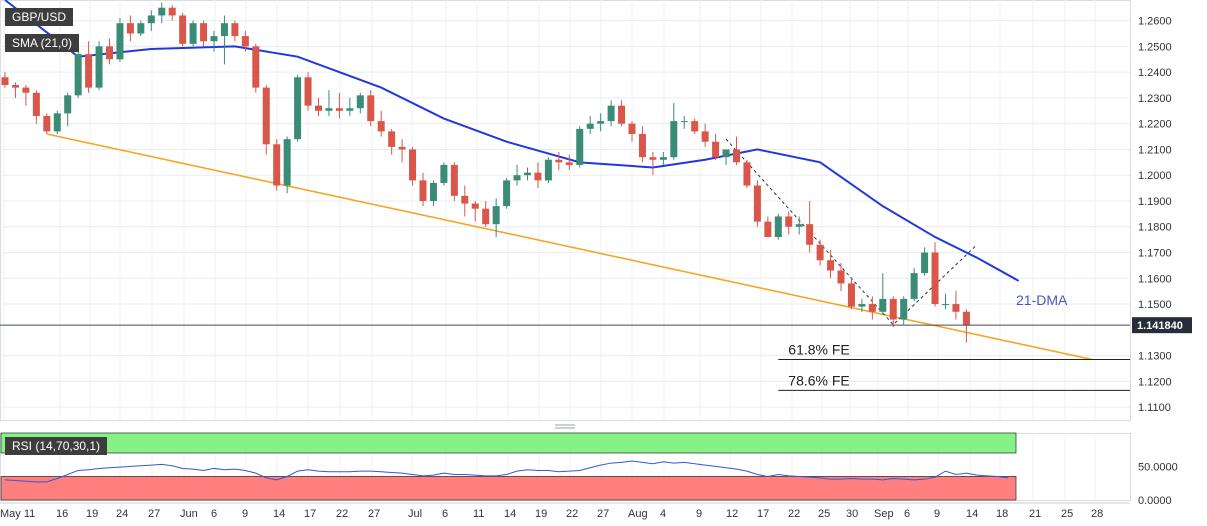 This screenshot has height=526, width=1207. What do you see at coordinates (189, 514) in the screenshot?
I see `x-tick-label: Jun` at bounding box center [189, 514].